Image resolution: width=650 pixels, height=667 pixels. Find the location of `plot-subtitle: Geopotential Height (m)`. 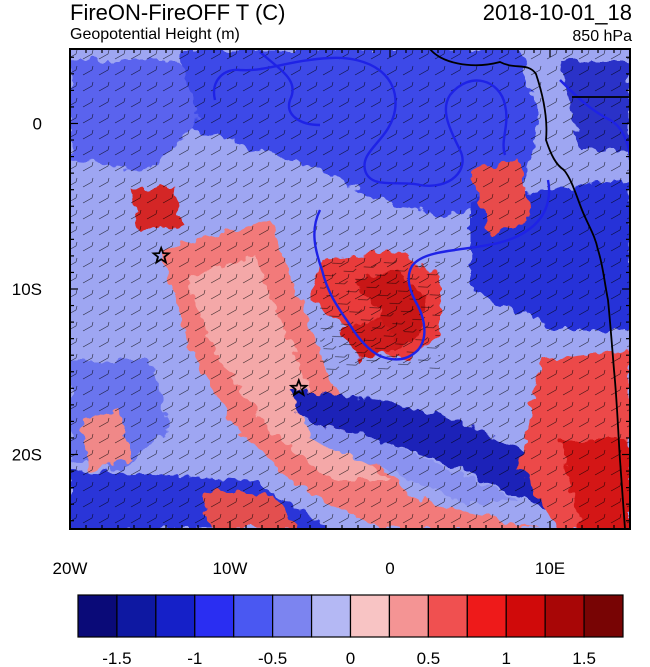

plot-subtitle: Geopotential Height (m) is located at coordinates (155, 34).